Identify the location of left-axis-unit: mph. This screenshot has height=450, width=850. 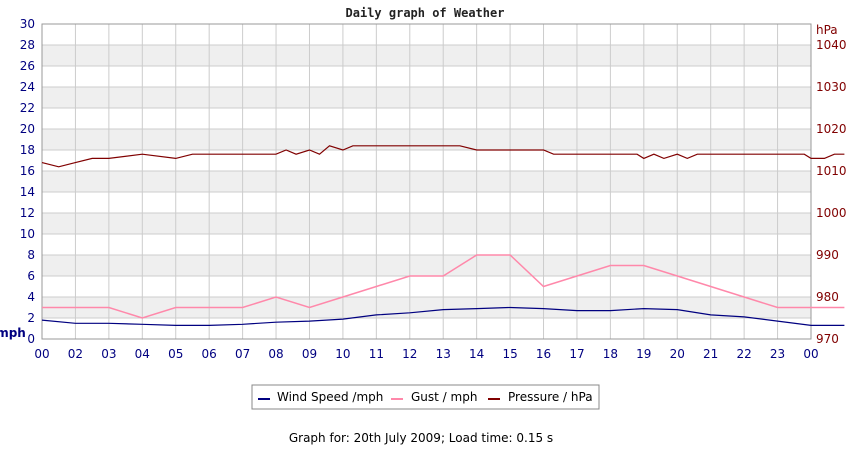
(13, 333).